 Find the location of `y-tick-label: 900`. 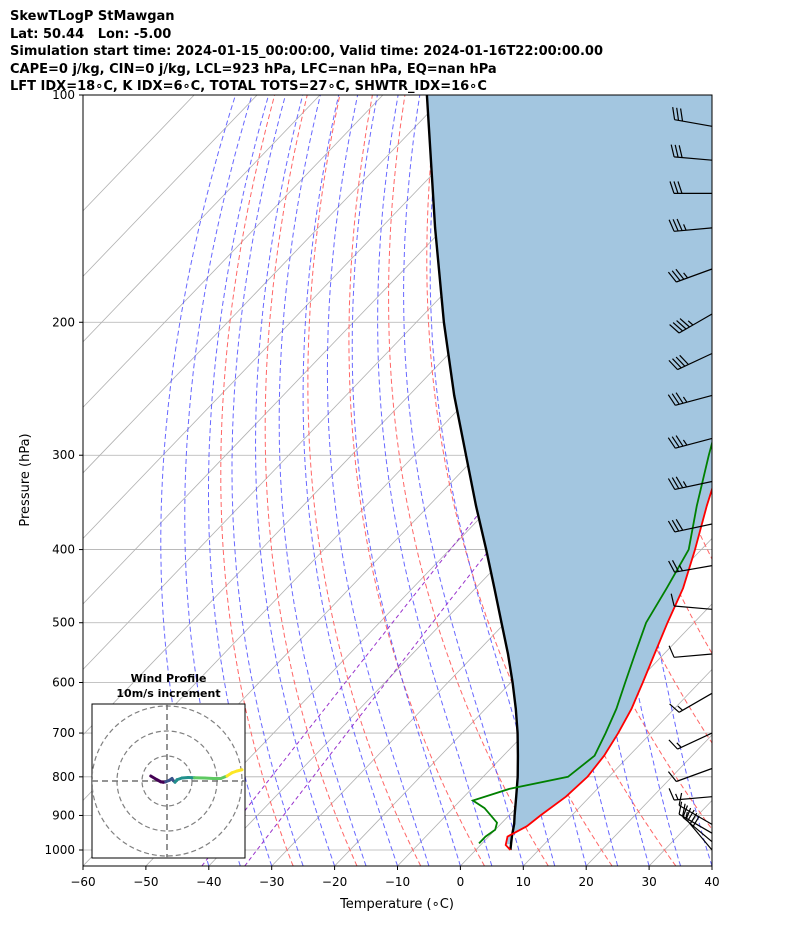

y-tick-label: 900 is located at coordinates (63, 815).